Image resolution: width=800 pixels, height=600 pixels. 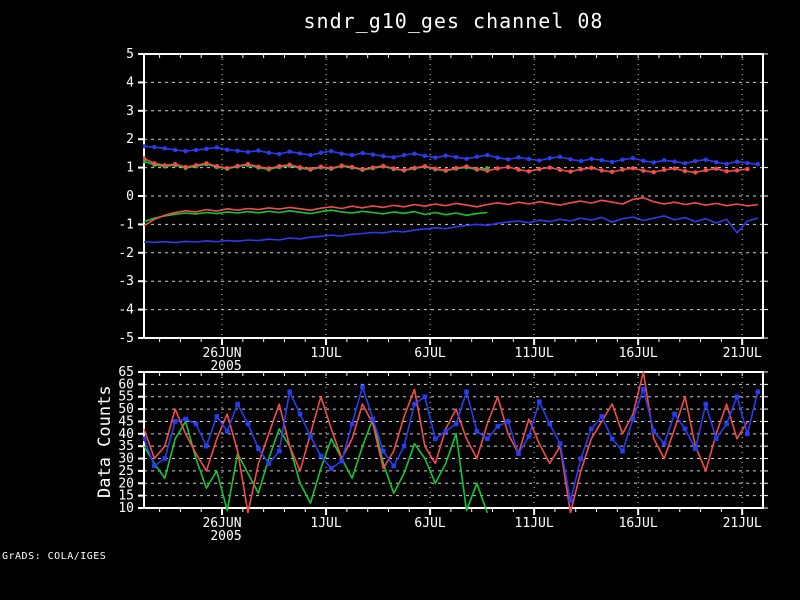 What do you see at coordinates (126, 421) in the screenshot?
I see `y-tick-label: 45` at bounding box center [126, 421].